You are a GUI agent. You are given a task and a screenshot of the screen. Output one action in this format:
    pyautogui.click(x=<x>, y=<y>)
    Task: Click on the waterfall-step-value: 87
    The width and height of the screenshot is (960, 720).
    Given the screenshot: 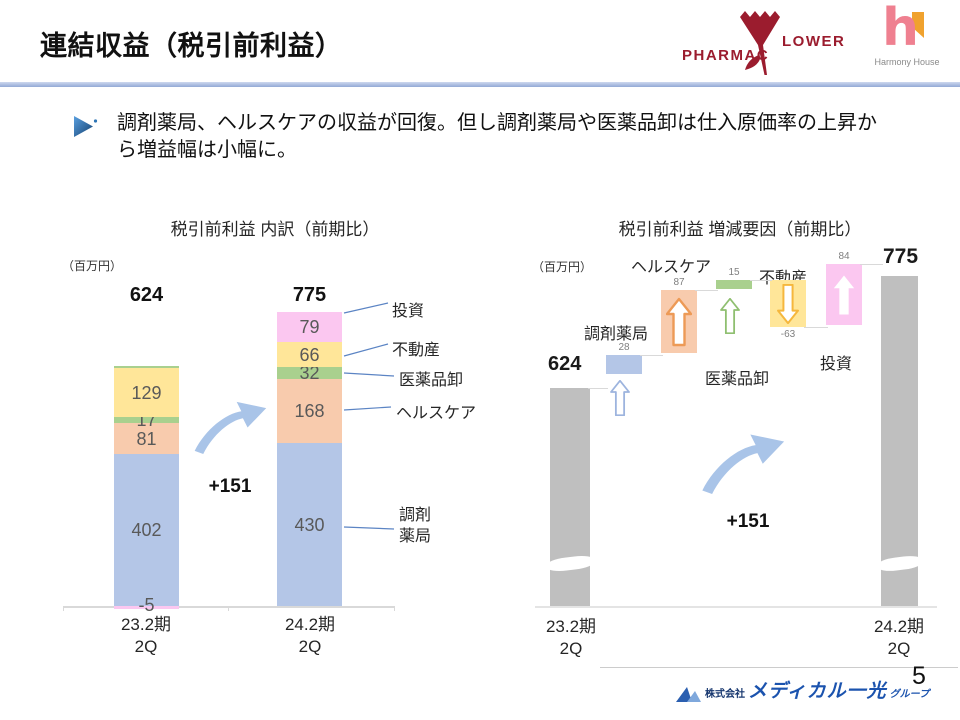 What is the action you would take?
    pyautogui.click(x=679, y=282)
    